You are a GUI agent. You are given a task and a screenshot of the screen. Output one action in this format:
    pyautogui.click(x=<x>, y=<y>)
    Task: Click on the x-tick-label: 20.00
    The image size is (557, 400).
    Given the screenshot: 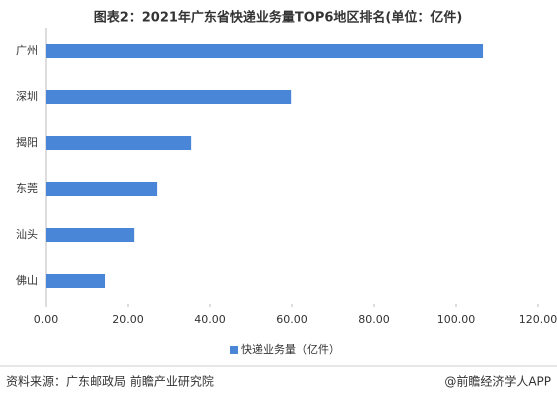 What is the action you would take?
    pyautogui.click(x=128, y=319)
    